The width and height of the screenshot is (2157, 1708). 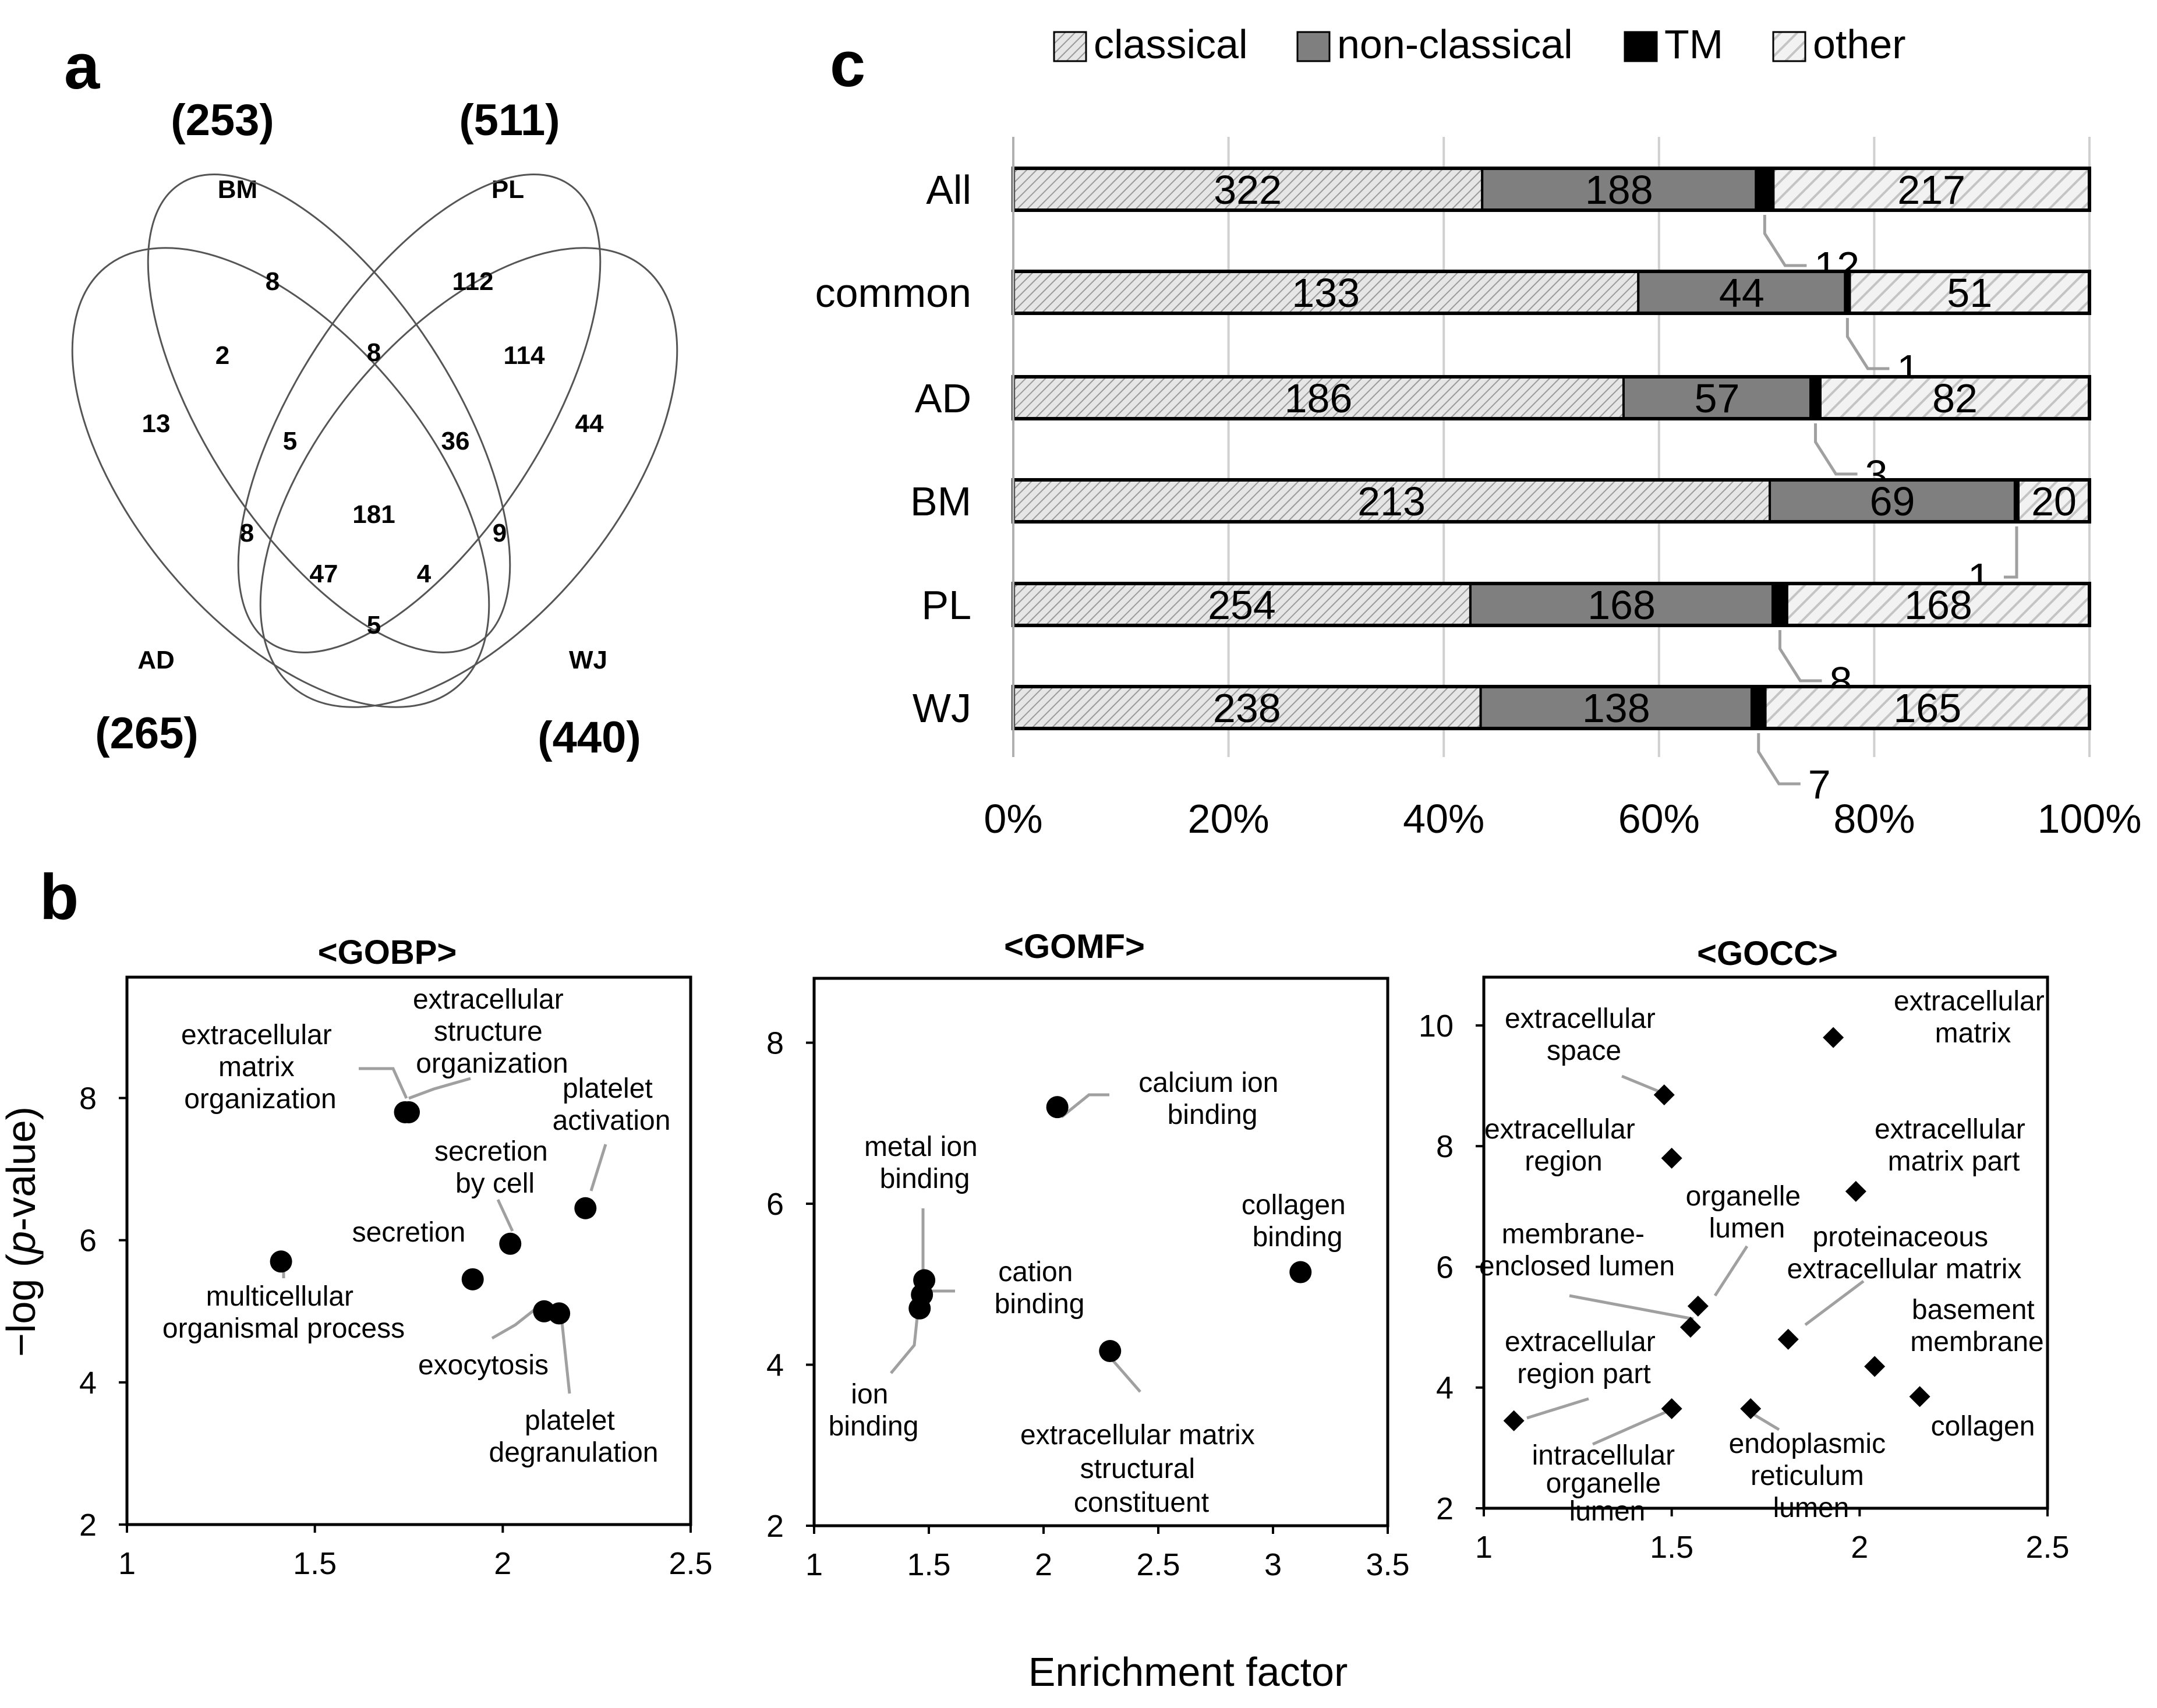 What do you see at coordinates (396, 1331) in the screenshot?
I see `gobp-ticks: 1 1.5 2 2.5 2 4 6 8` at bounding box center [396, 1331].